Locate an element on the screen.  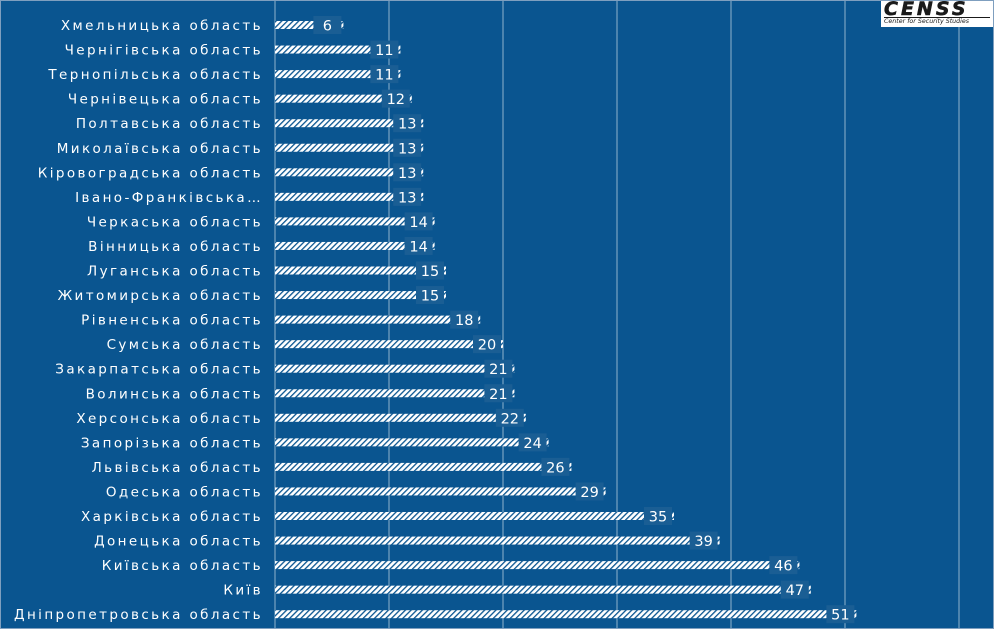
category-label: Житомирська область is located at coordinates (160, 296).